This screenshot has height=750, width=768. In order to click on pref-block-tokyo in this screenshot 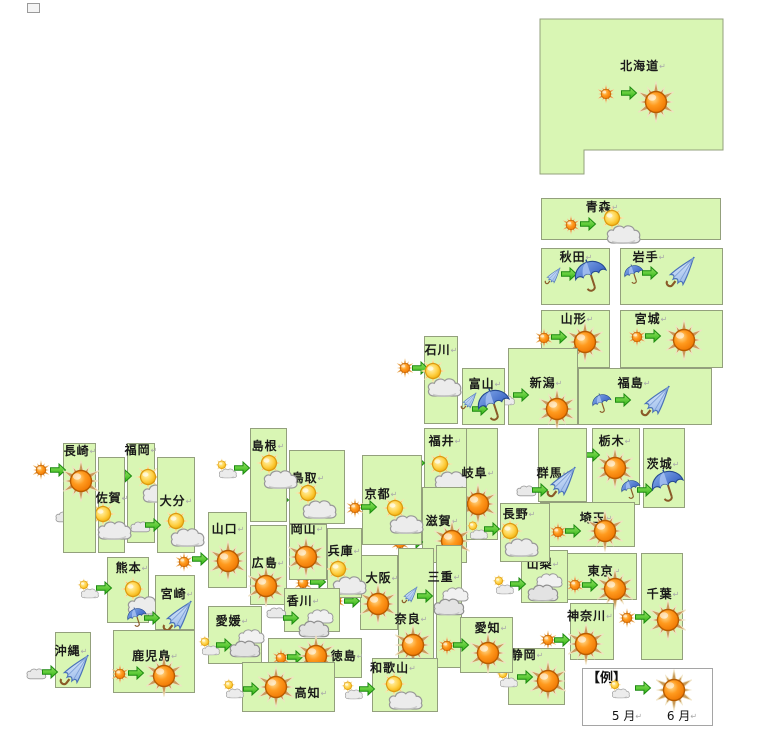, I will do `click(602, 576)`.